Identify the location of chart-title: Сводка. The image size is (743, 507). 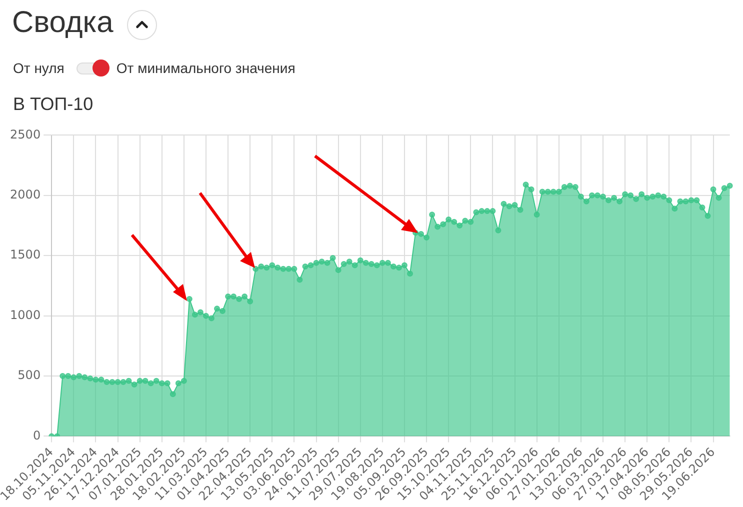
(63, 23).